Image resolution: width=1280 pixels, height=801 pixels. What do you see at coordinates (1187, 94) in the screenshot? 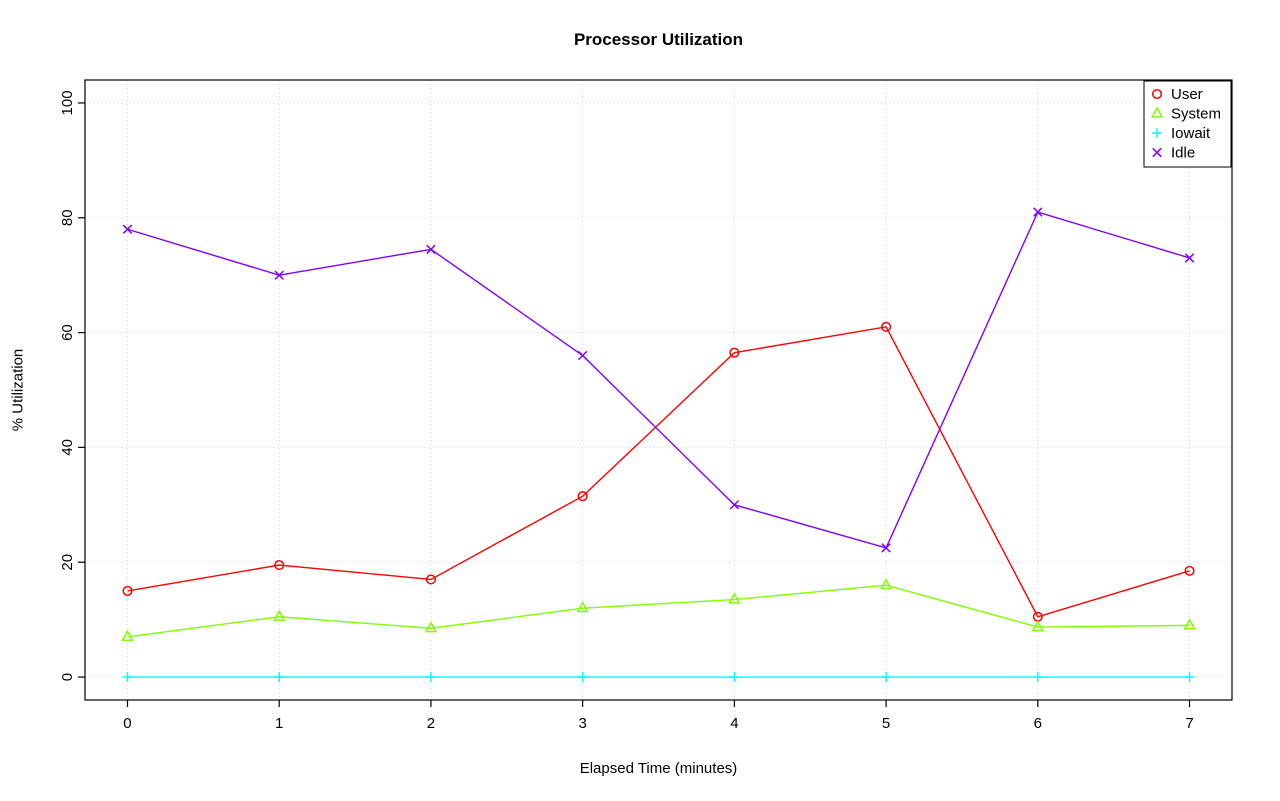
I see `legend-label: User` at bounding box center [1187, 94].